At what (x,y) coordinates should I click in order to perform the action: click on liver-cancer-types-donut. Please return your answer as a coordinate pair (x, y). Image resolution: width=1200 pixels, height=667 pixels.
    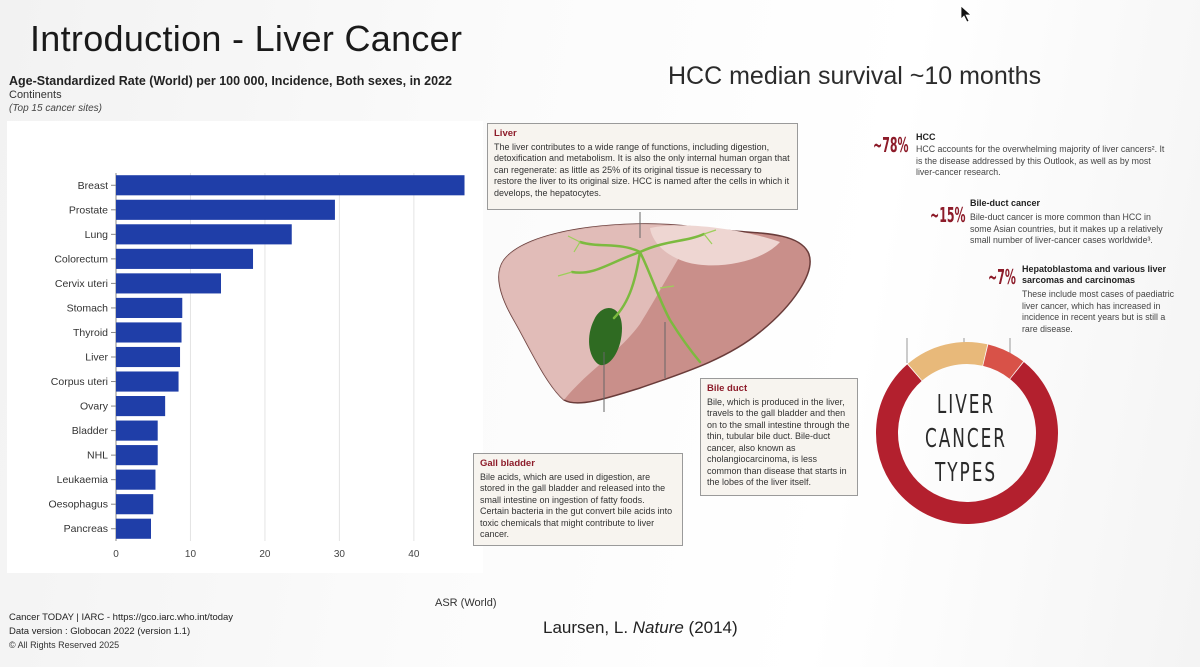
    Looking at the image, I should click on (967, 431).